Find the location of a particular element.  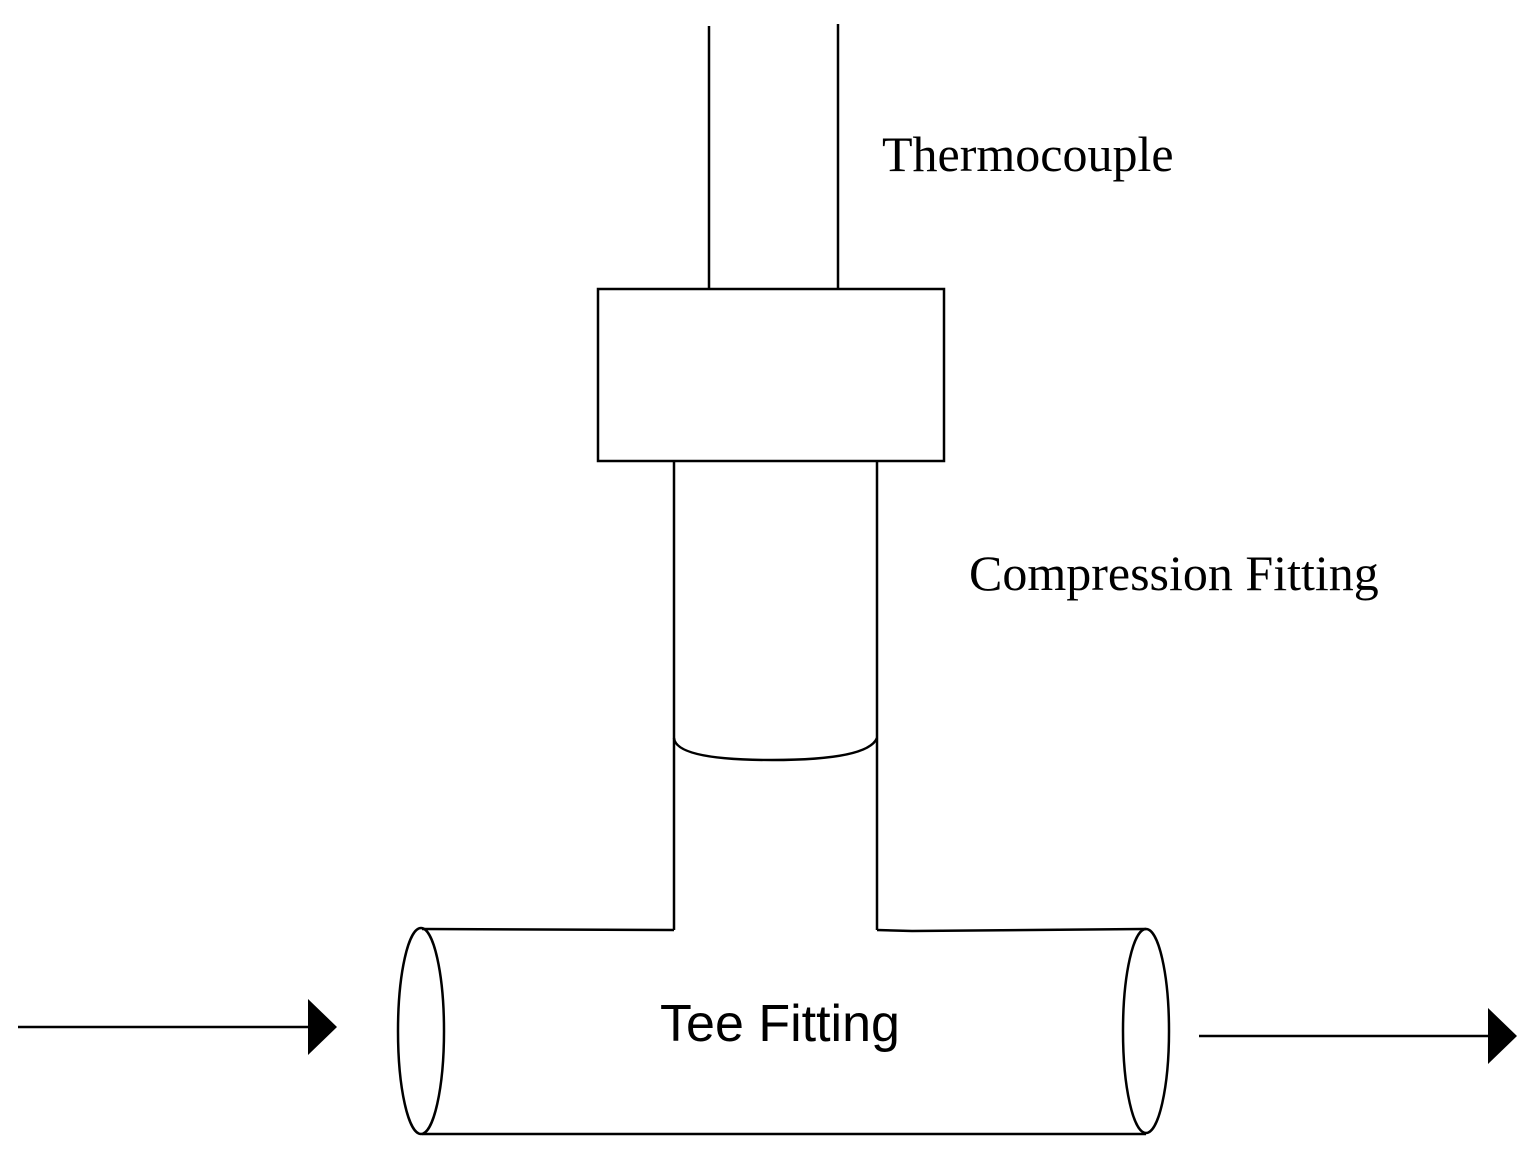

compression-fitting-nut is located at coordinates (771, 375).